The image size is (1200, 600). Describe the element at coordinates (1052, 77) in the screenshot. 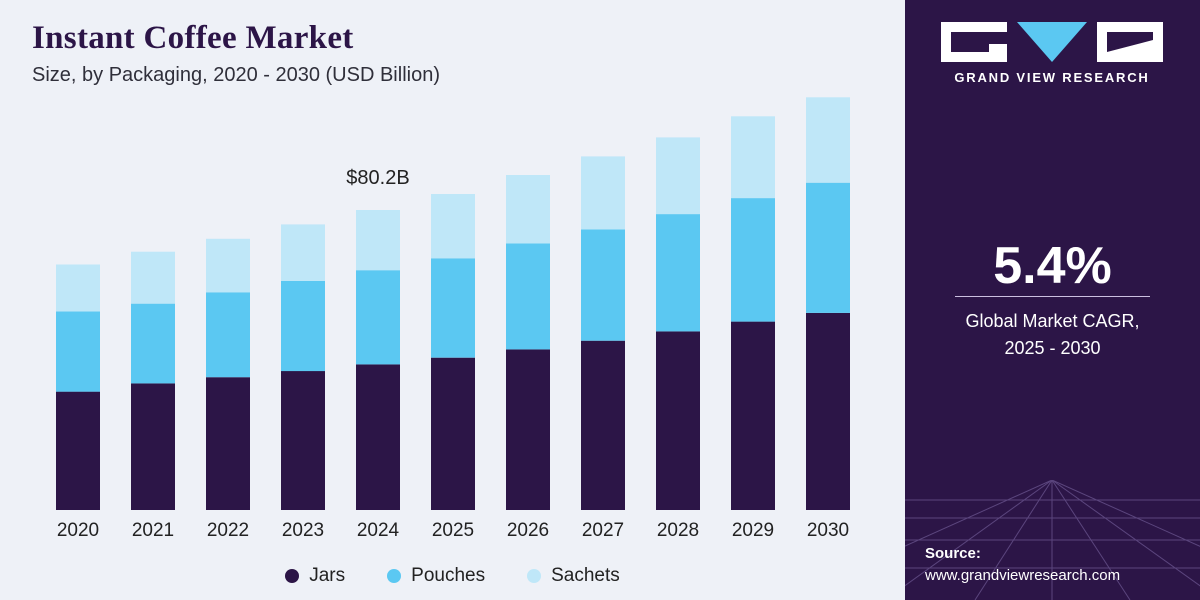

I see `brand-name: GRAND VIEW RESEARCH` at that location.